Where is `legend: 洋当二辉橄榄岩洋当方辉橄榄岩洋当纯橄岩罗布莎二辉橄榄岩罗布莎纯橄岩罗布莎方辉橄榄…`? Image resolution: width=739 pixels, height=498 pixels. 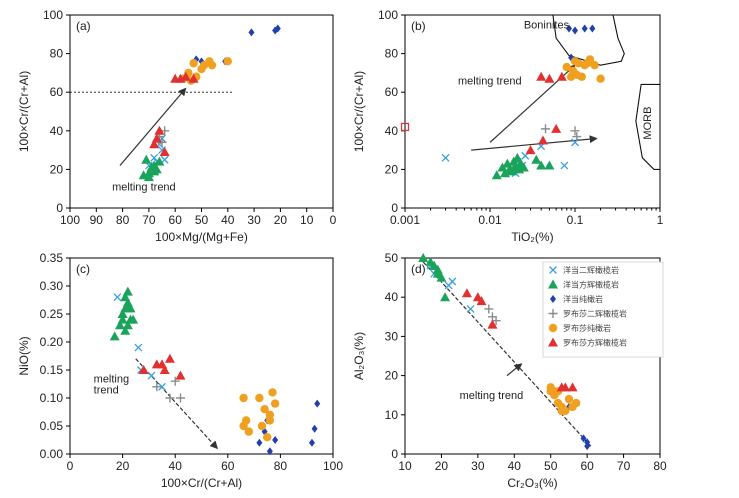
legend: 洋当二辉橄榄岩洋当方辉橄榄岩洋当纯橄岩罗布莎二辉橄榄岩罗布莎纯橄岩罗布莎方辉橄榄… is located at coordinates (603, 309).